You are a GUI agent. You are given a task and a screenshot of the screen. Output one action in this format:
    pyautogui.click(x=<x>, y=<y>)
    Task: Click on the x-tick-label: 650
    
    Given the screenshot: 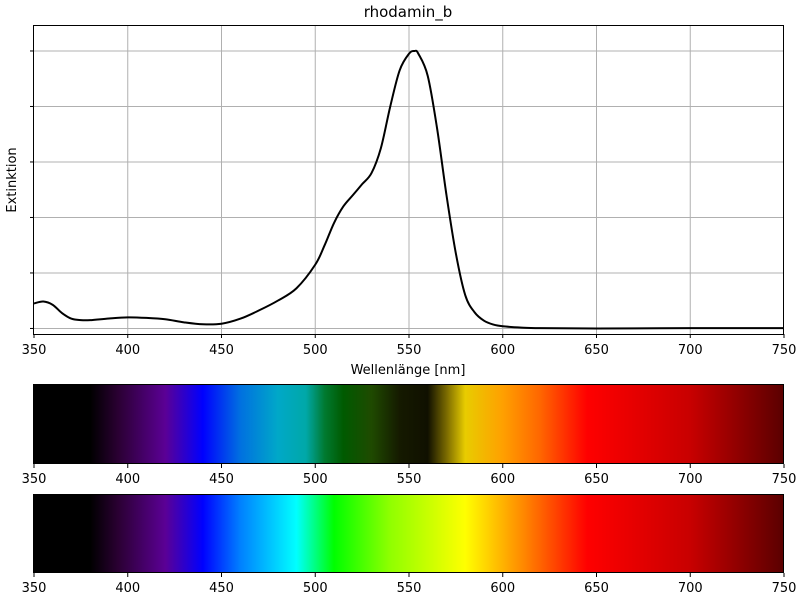 What is the action you would take?
    pyautogui.click(x=596, y=350)
    